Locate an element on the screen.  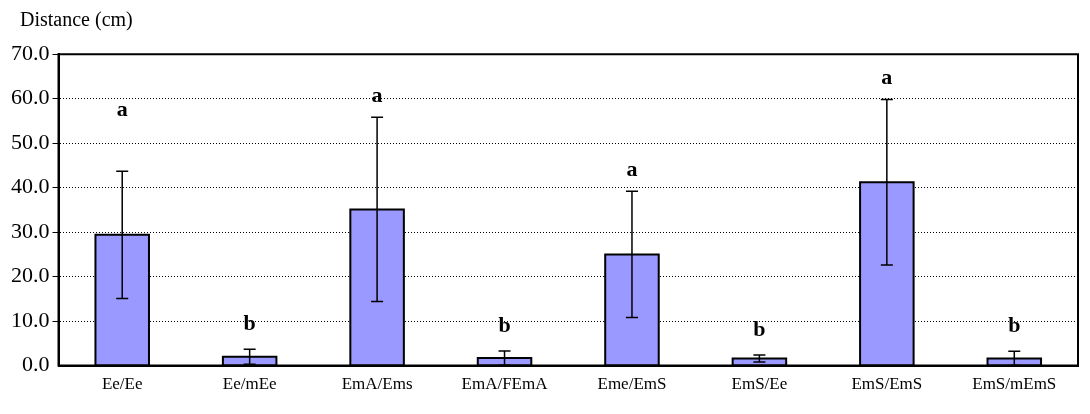
y-tick-label: 70.0 is located at coordinates (30, 52).